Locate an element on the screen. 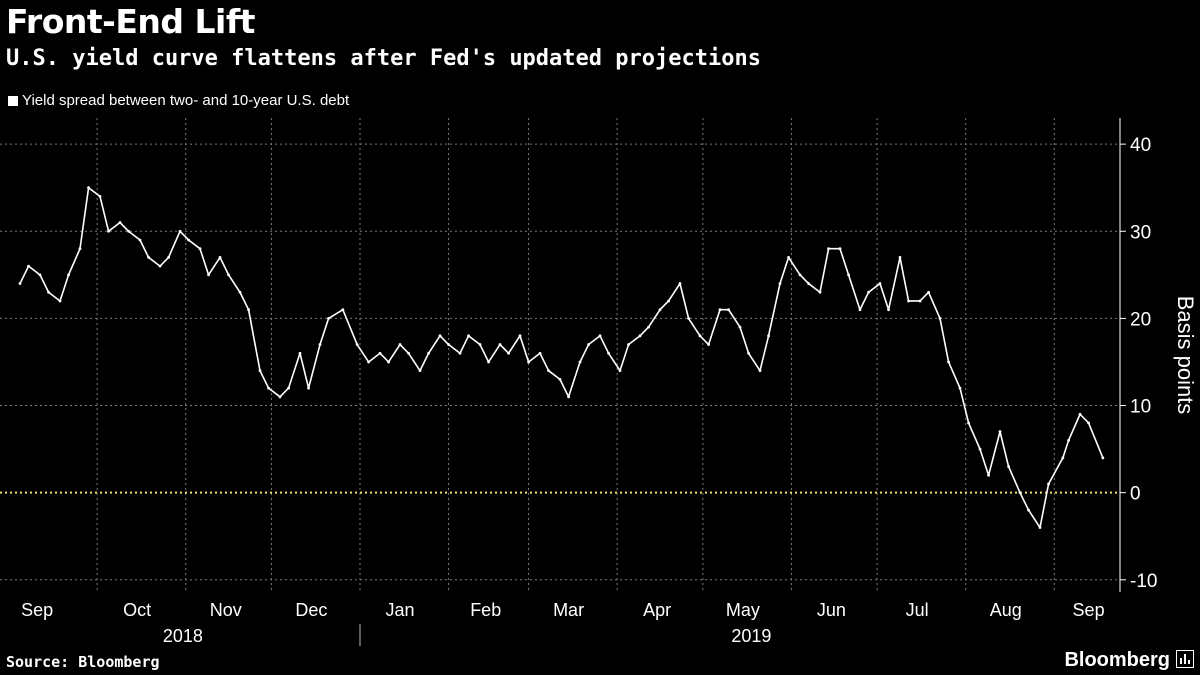 The image size is (1200, 675). x-tick-label: May is located at coordinates (743, 610).